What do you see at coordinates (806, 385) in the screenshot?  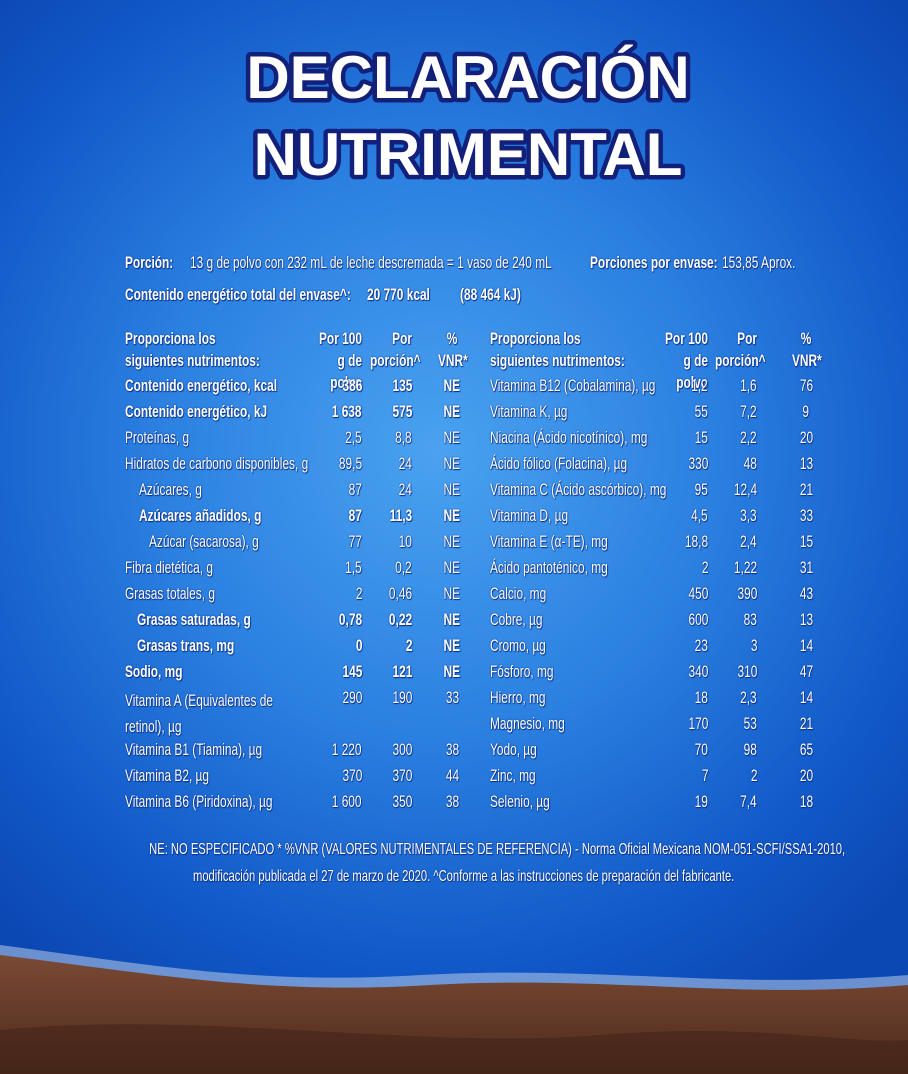 I see `vnr-text: 76` at bounding box center [806, 385].